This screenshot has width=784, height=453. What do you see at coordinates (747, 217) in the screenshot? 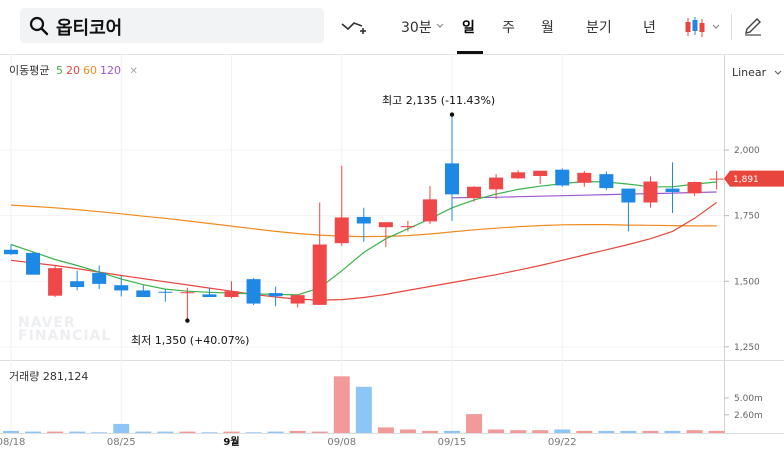
I see `price-tick-label: 1,750` at bounding box center [747, 217].